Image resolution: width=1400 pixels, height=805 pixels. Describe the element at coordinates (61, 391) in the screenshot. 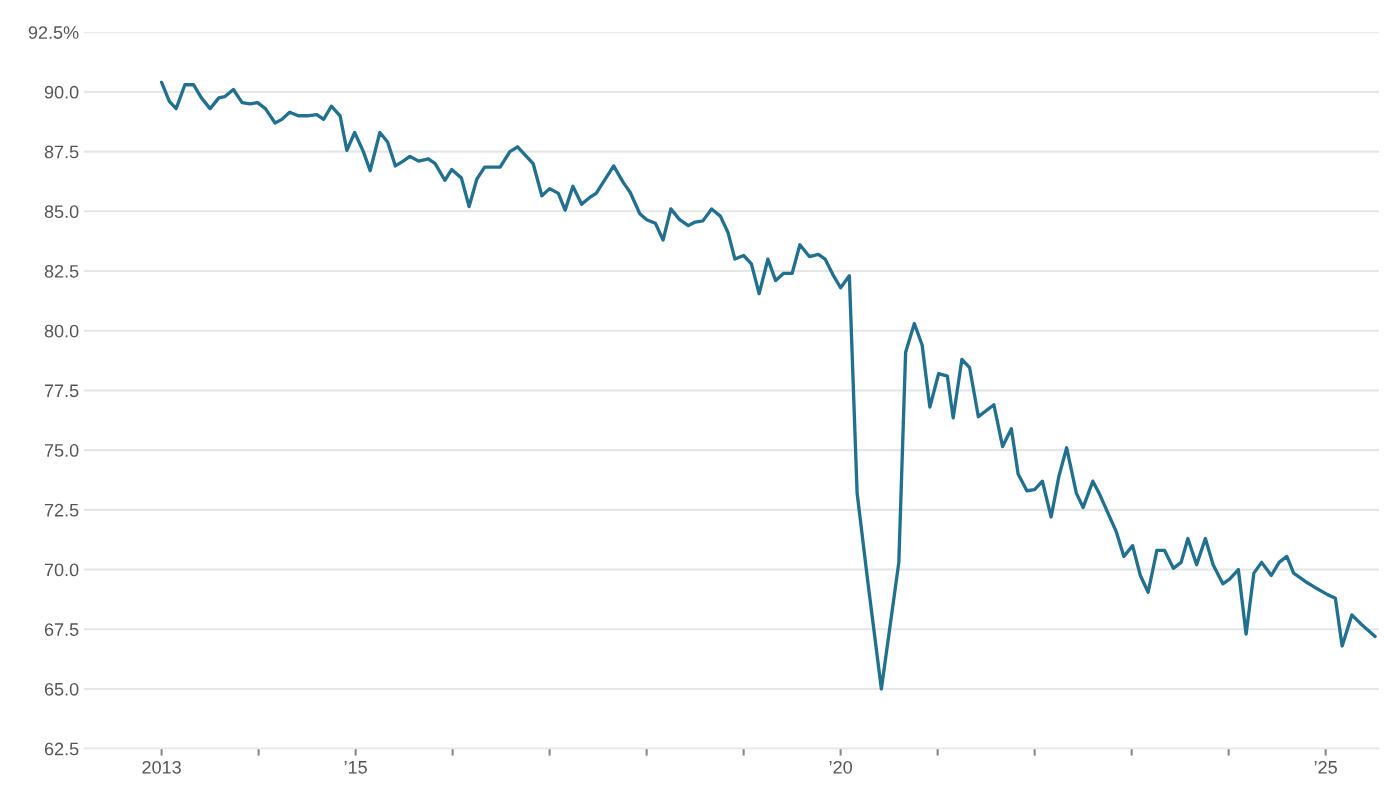

I see `y-tick-label: 77.5` at that location.